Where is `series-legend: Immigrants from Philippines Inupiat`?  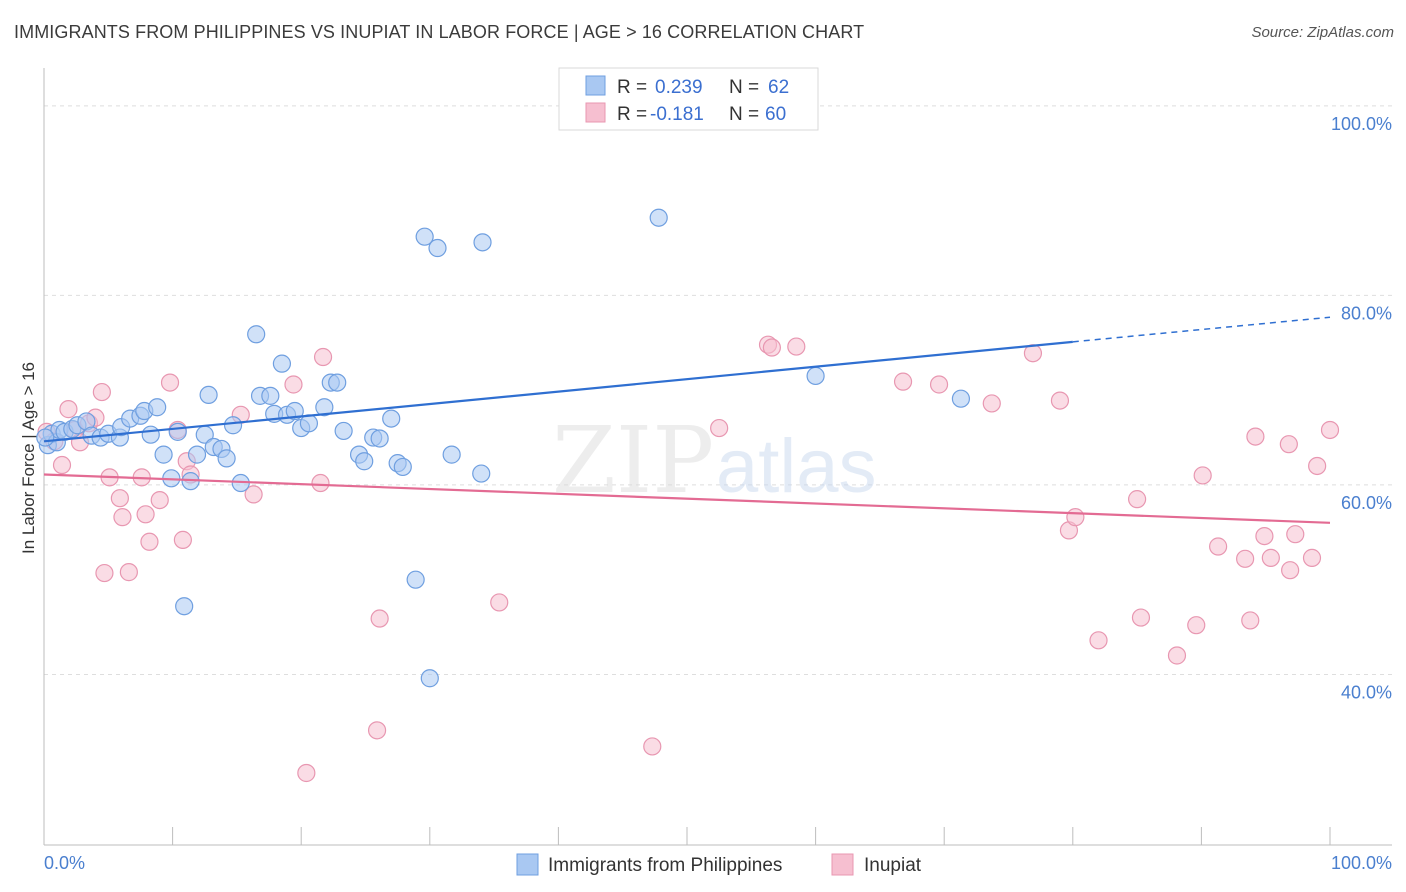
series-legend: Immigrants from Philippines Inupiat is located at coordinates (719, 864).